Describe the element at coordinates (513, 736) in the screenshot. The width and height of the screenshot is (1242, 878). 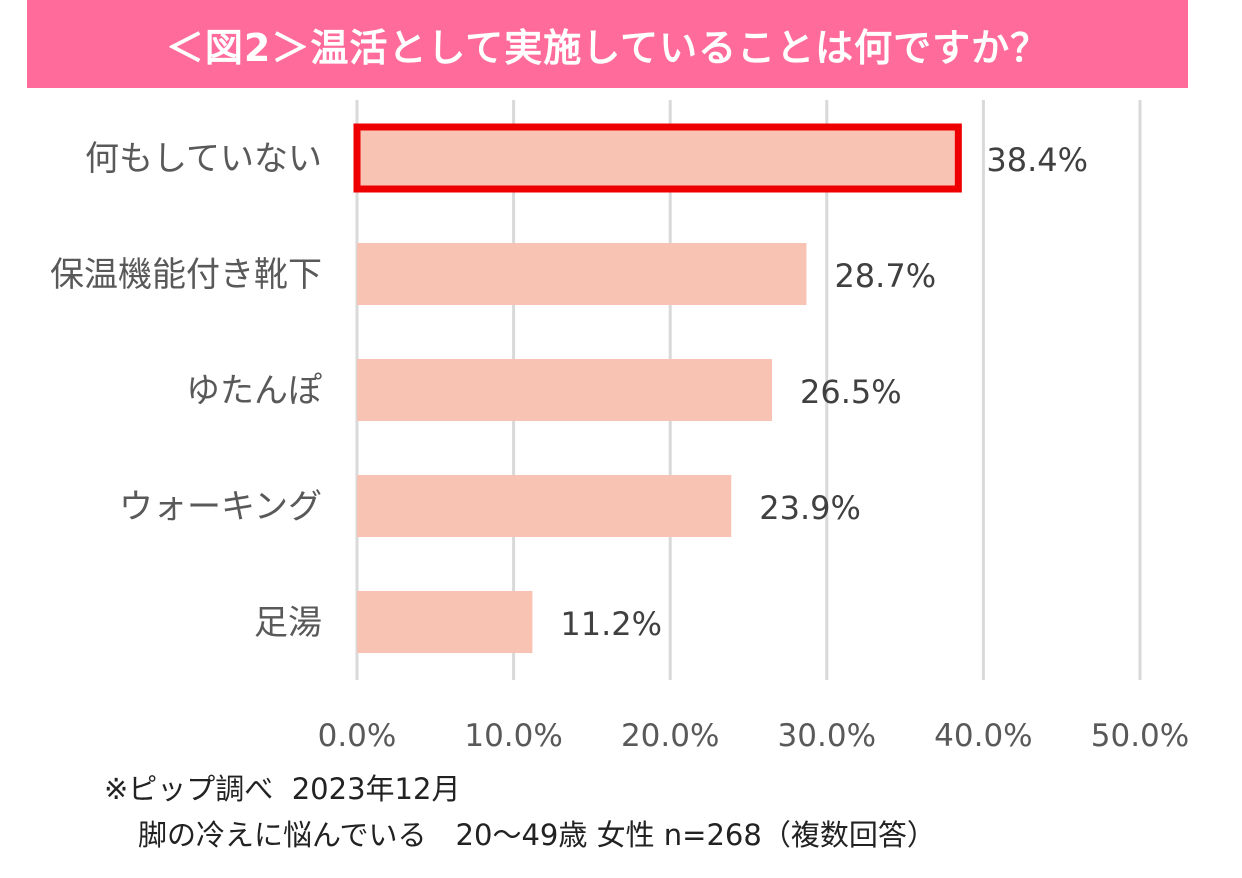
I see `x-tick-label: 10.0%` at that location.